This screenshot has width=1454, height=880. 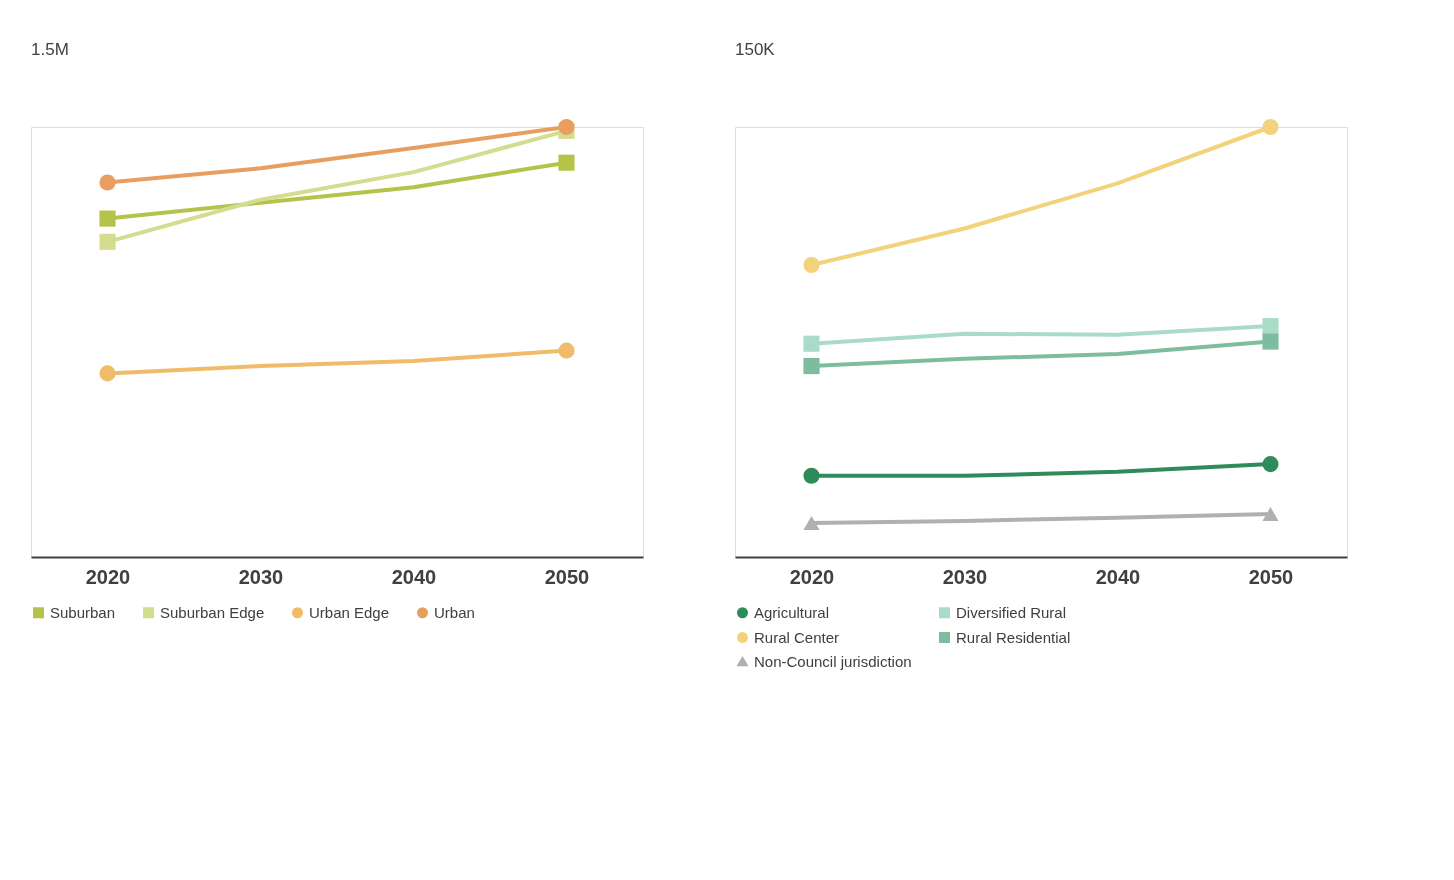 I want to click on legend-label: Urban Edge, so click(x=349, y=612).